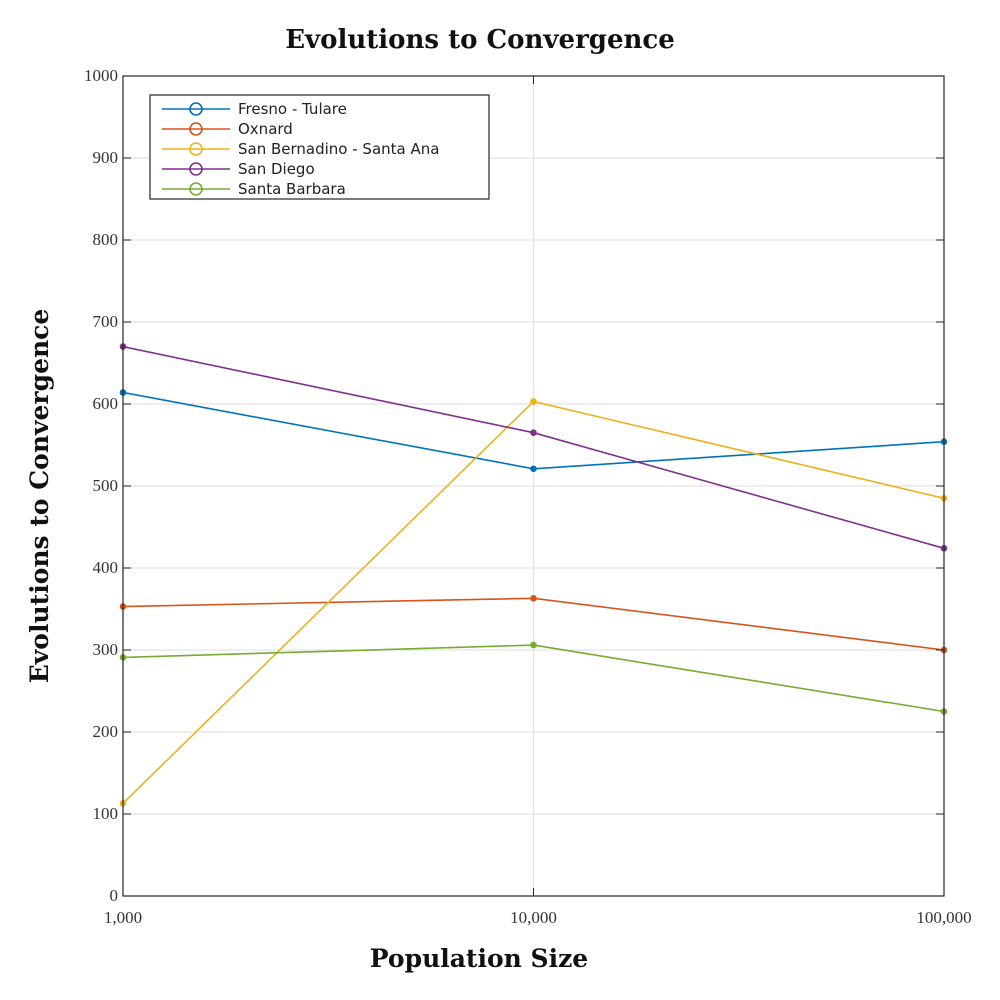 The width and height of the screenshot is (1000, 1000). Describe the element at coordinates (106, 731) in the screenshot. I see `y-tick-label: 200` at that location.